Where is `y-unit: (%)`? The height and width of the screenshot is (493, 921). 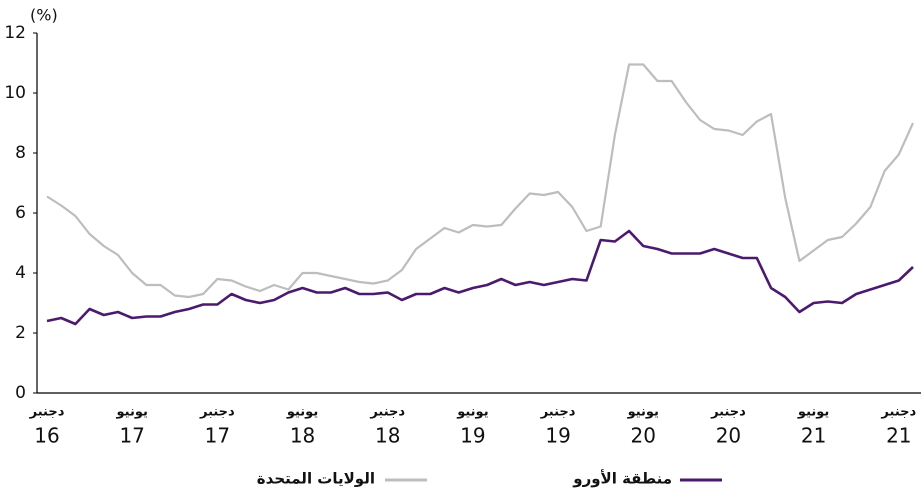 y-unit: (%) is located at coordinates (44, 15).